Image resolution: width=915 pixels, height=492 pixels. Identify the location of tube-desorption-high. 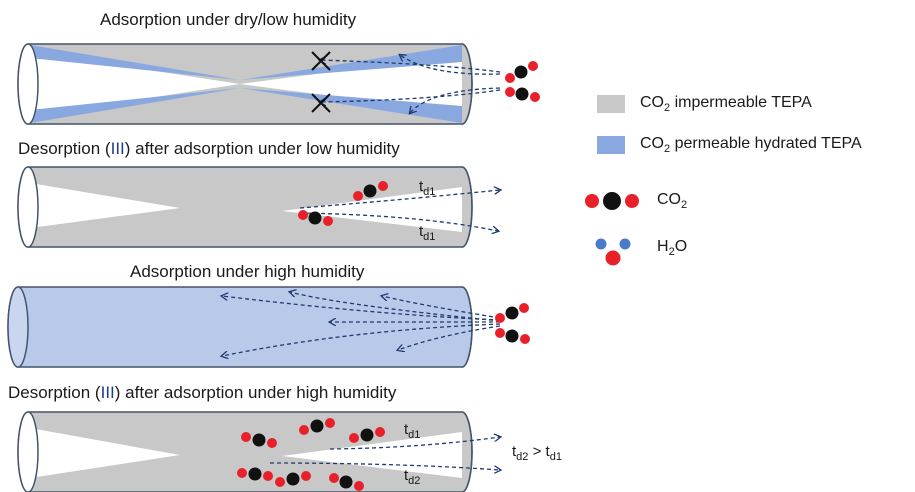
(258, 451).